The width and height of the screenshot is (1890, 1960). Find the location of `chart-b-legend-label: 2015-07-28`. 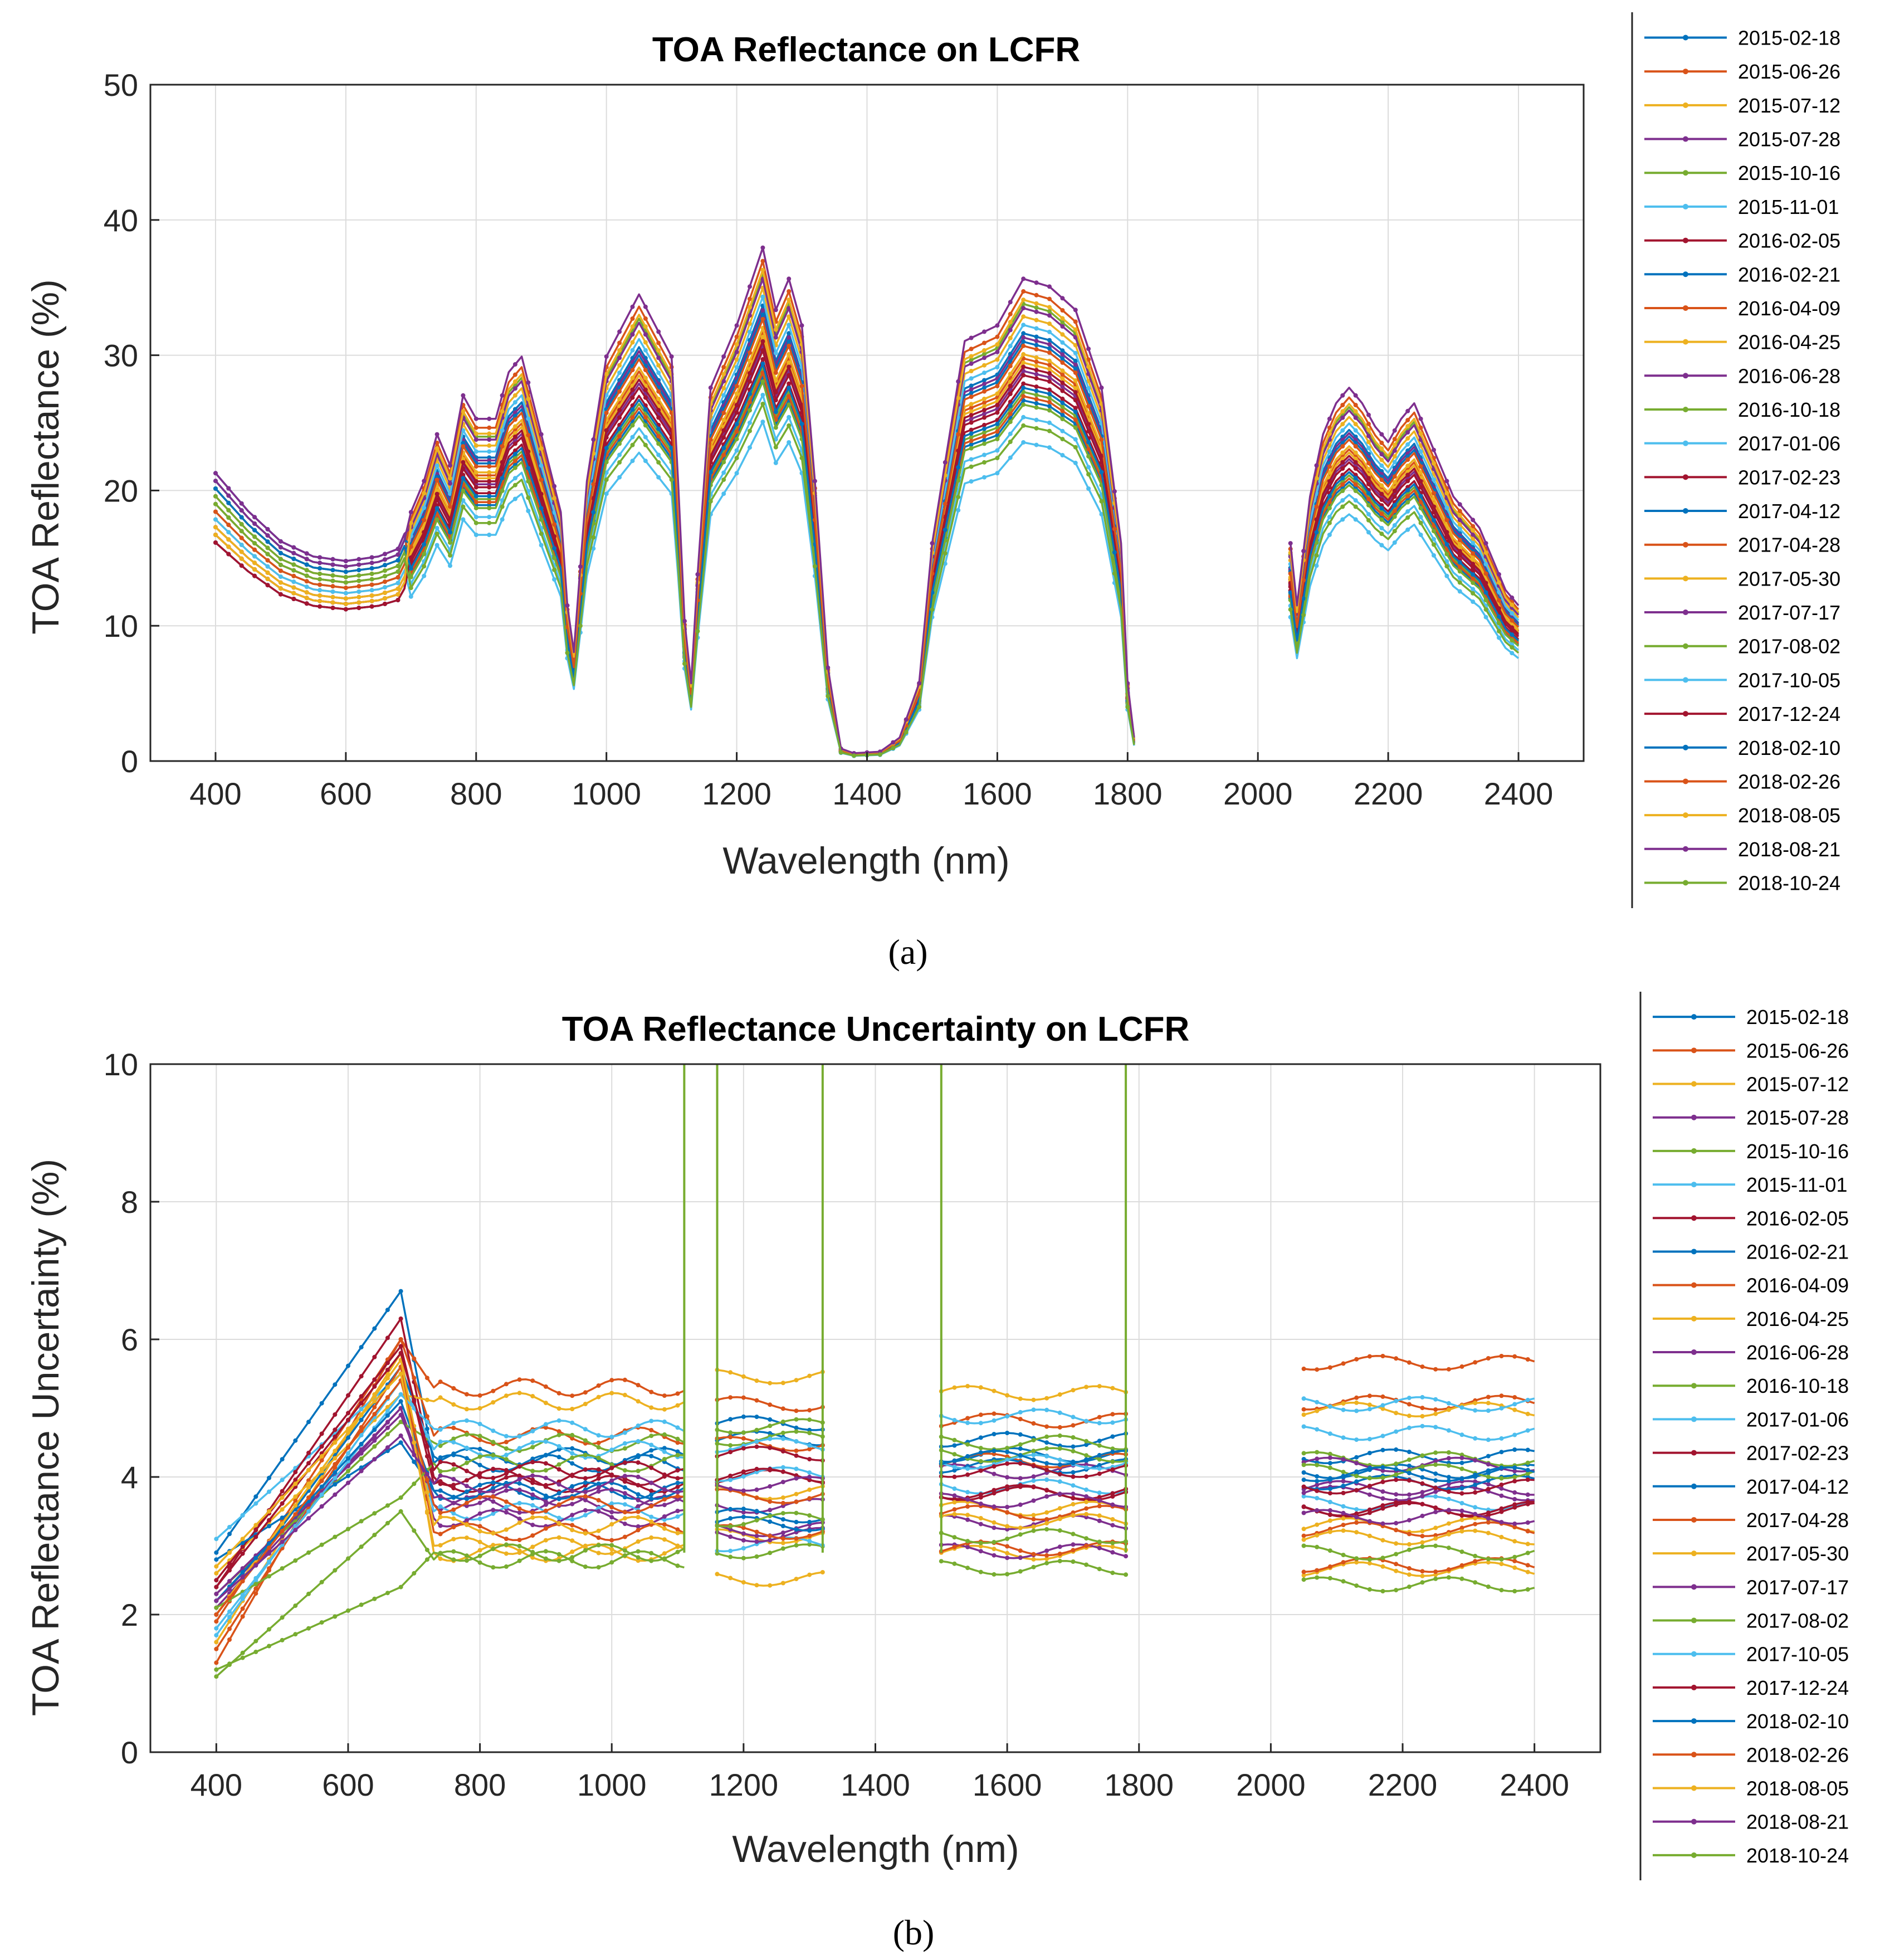

chart-b-legend-label: 2015-07-28 is located at coordinates (1797, 1117).